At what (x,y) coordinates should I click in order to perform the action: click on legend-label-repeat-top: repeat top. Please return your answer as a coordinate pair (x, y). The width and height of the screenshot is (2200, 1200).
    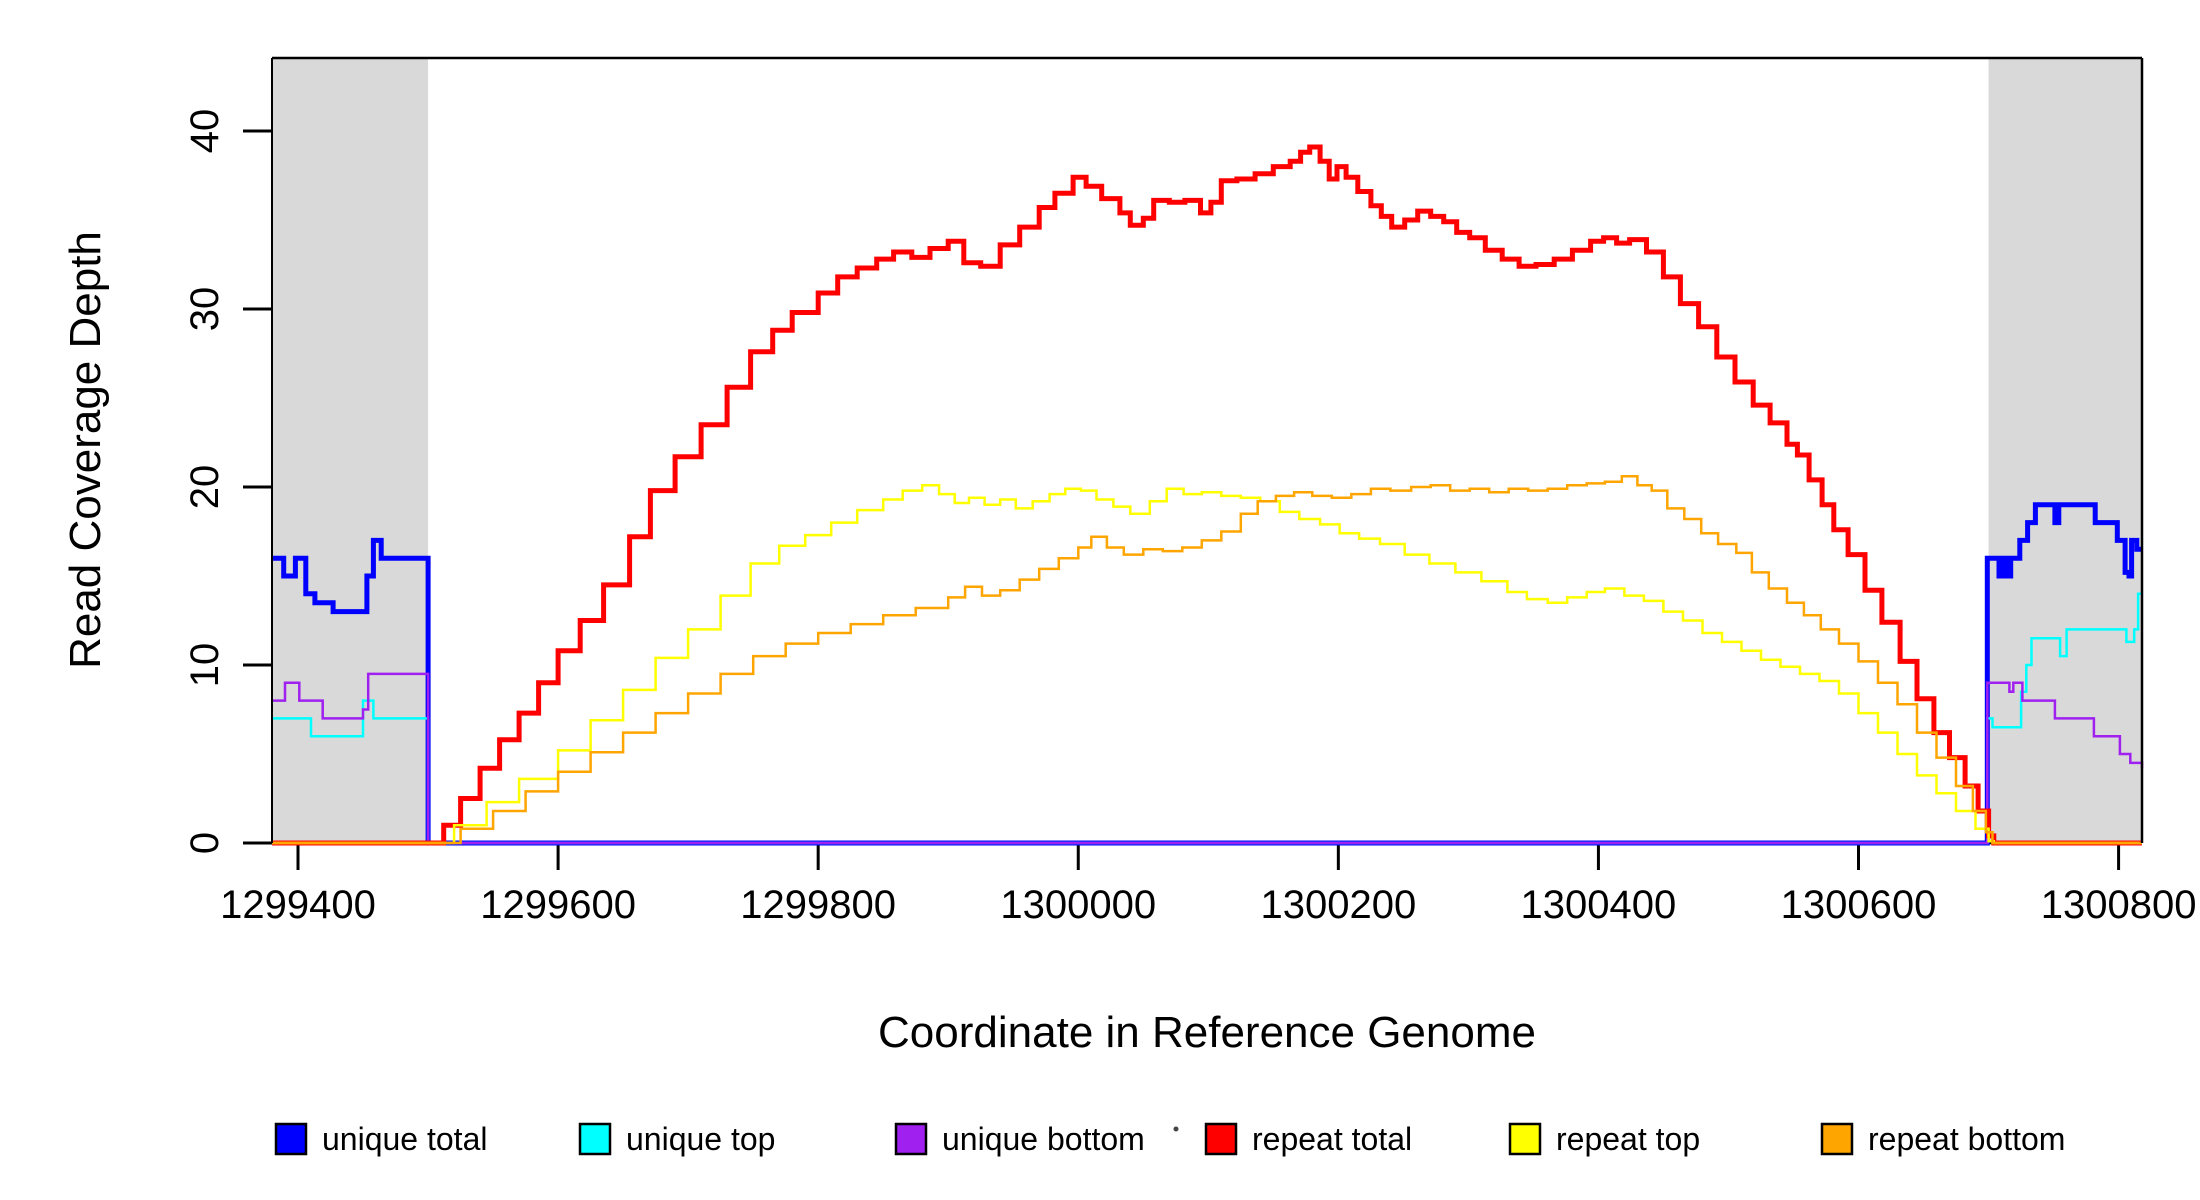
    Looking at the image, I should click on (1628, 1139).